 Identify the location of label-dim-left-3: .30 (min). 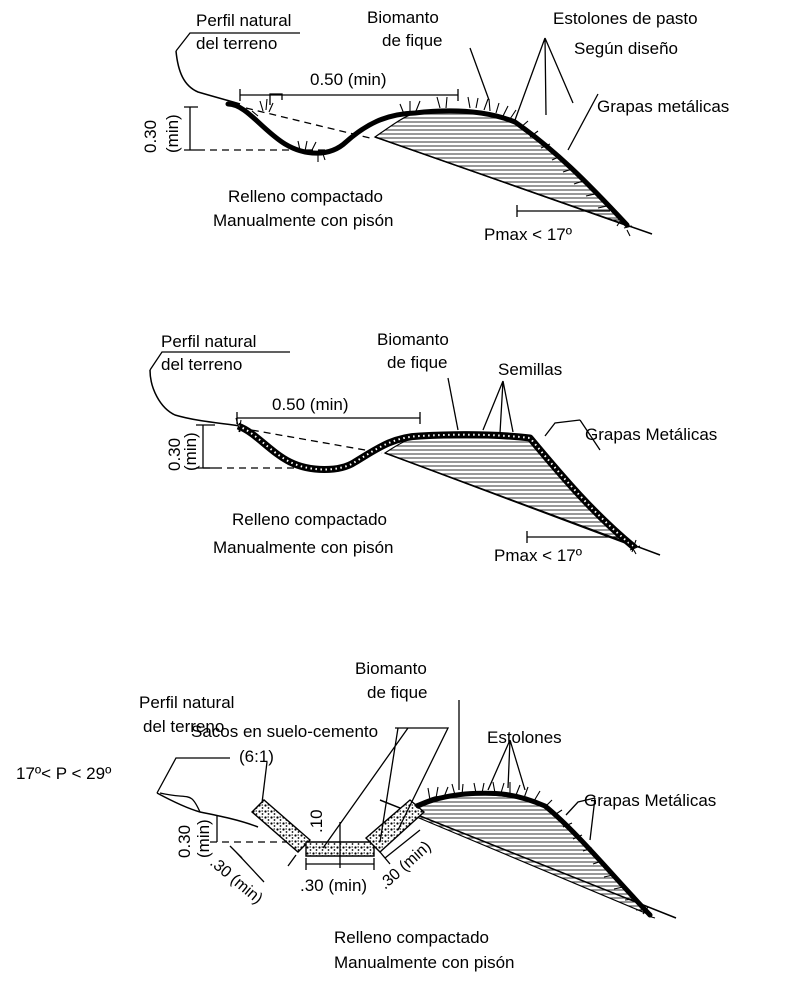
(235, 881).